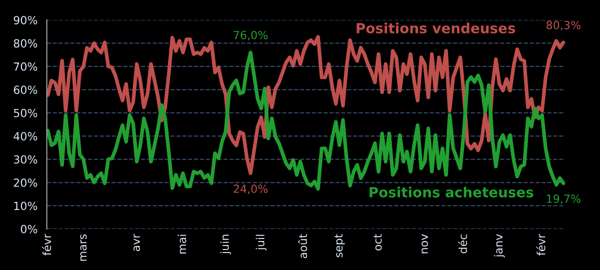 Image resolution: width=600 pixels, height=270 pixels. What do you see at coordinates (26, 159) in the screenshot?
I see `y-tick-label: 30%` at bounding box center [26, 159].